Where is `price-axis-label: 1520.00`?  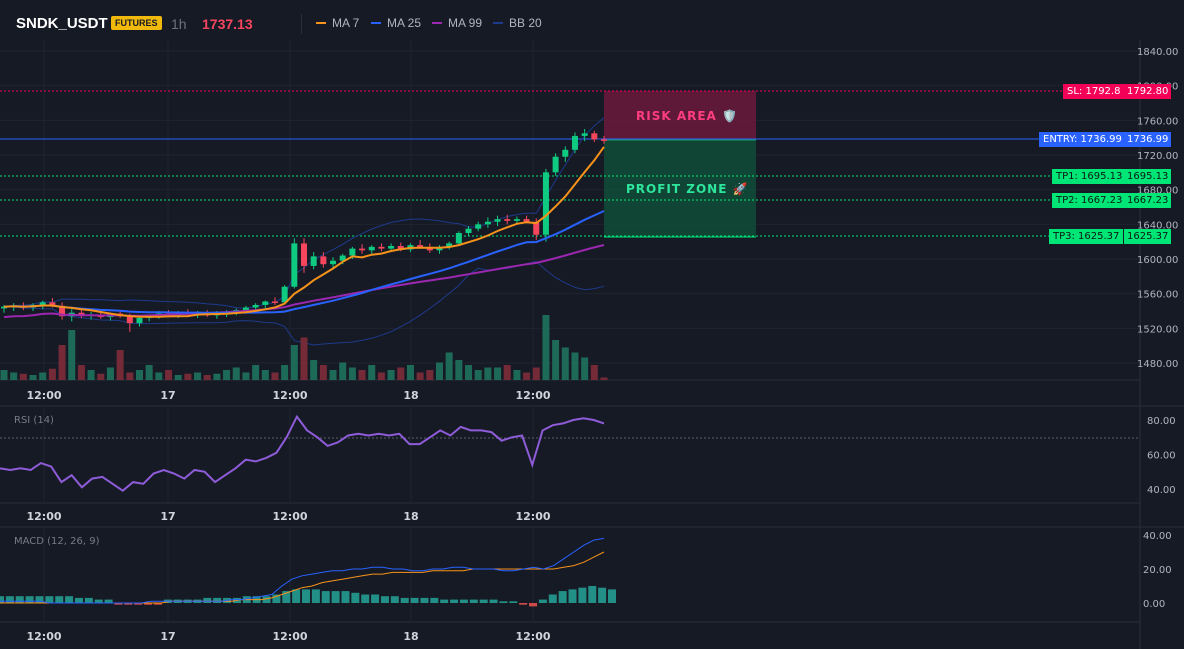 price-axis-label: 1520.00 is located at coordinates (1157, 329).